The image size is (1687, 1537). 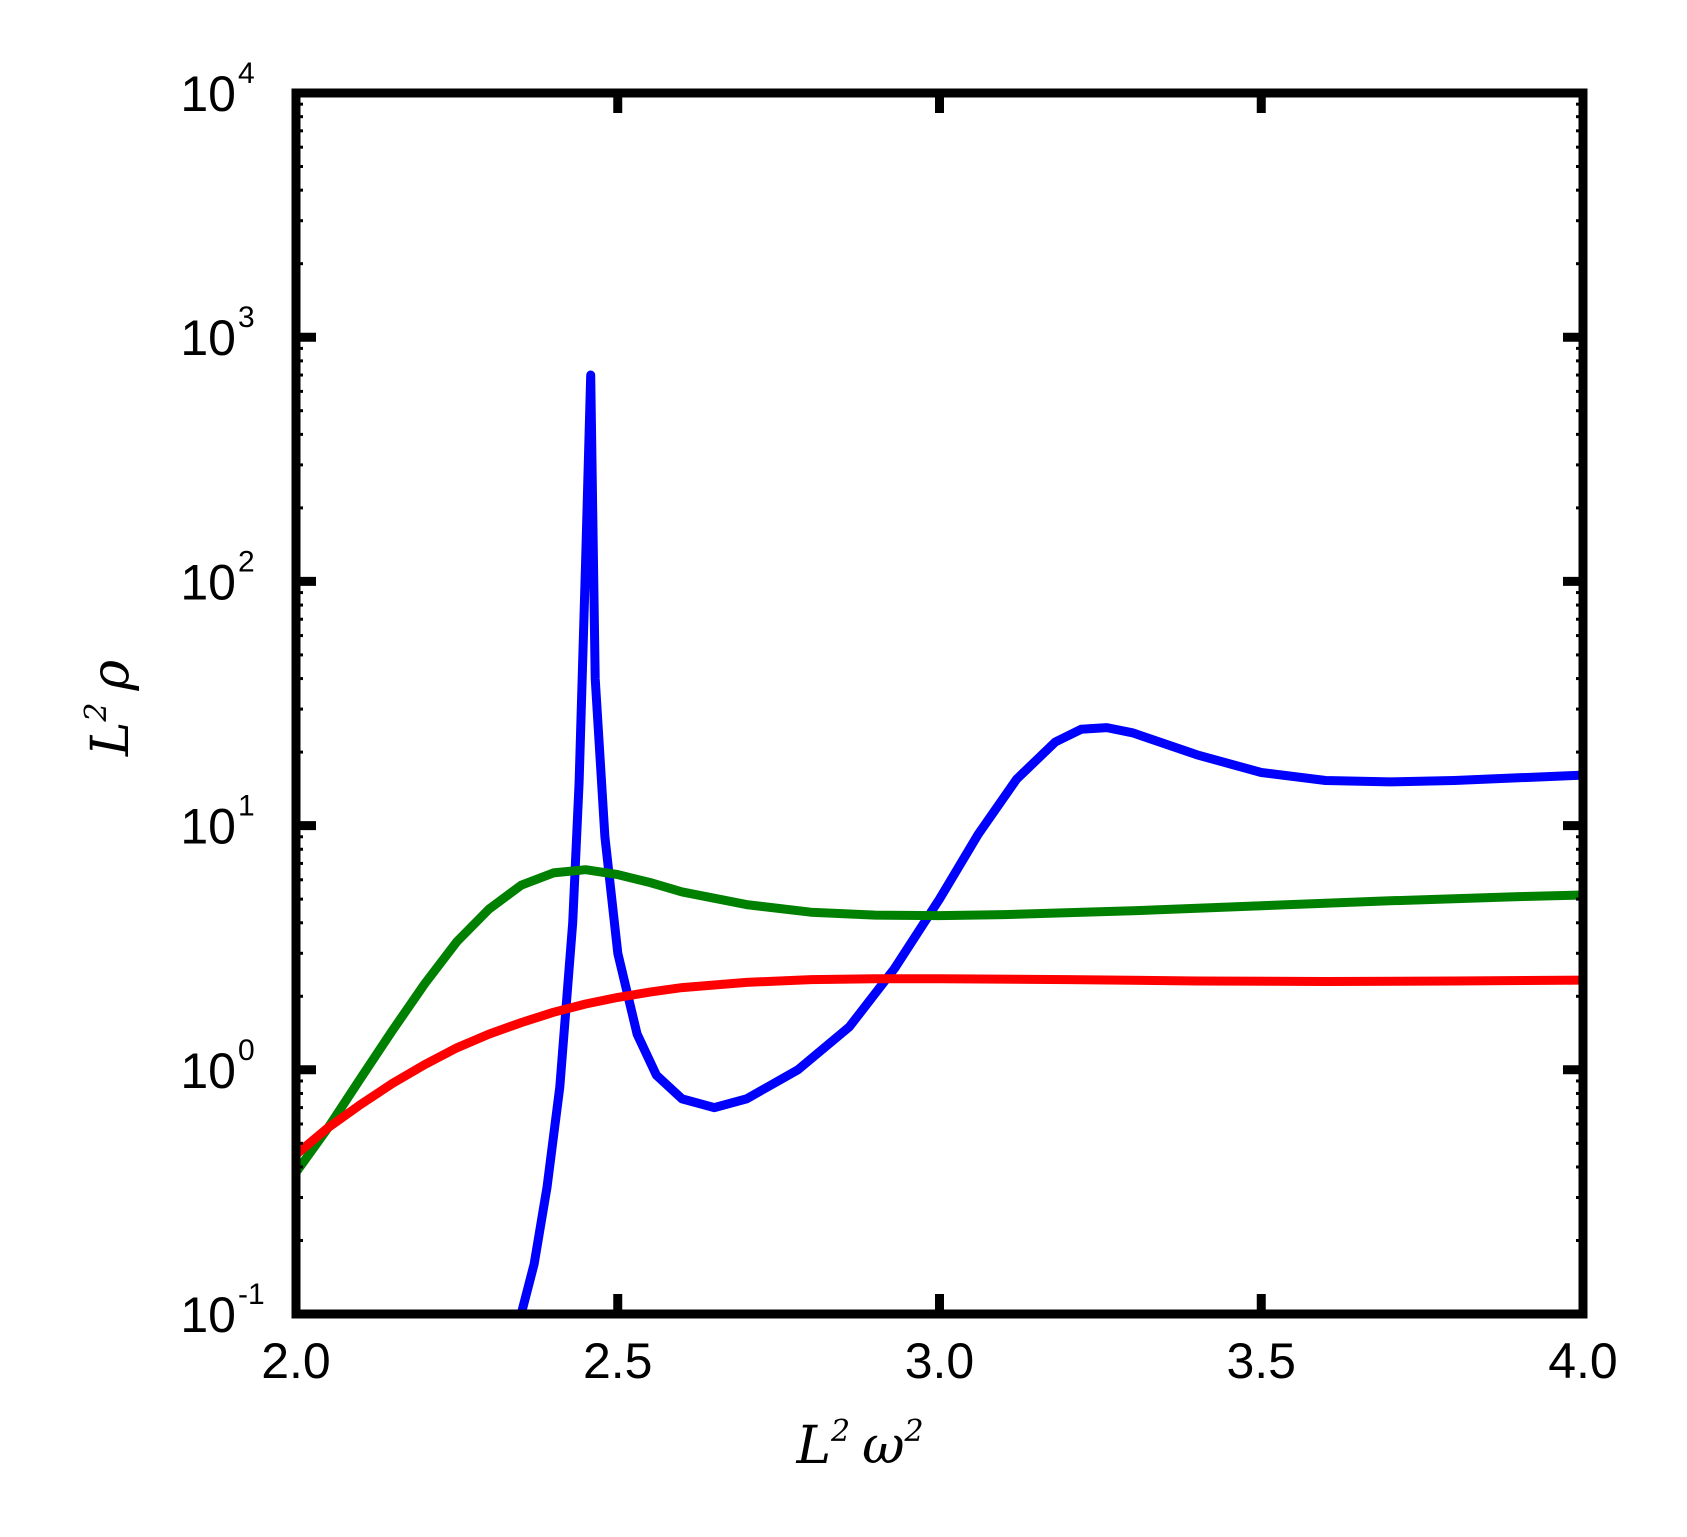 What do you see at coordinates (1261, 1361) in the screenshot?
I see `x-tick-label: 3.5` at bounding box center [1261, 1361].